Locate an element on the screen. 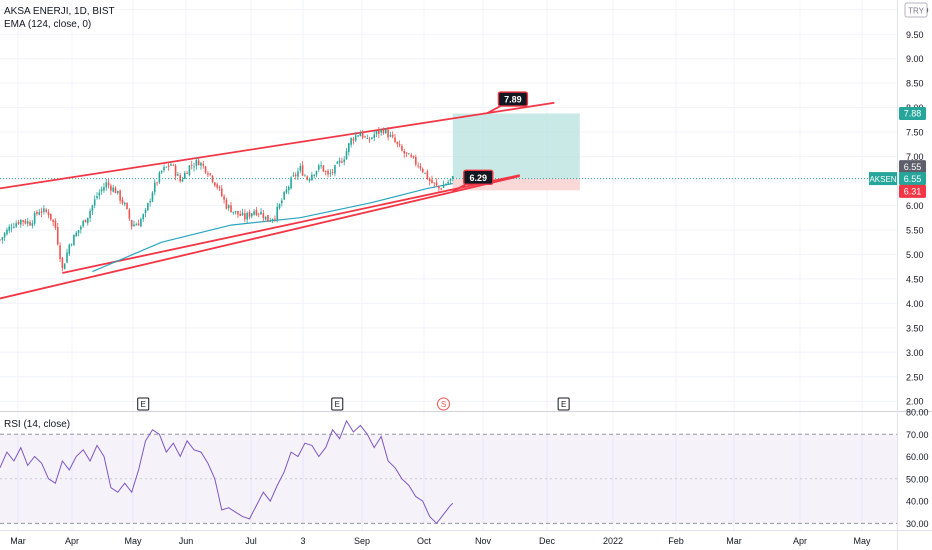 This screenshot has height=550, width=932. trendline-inner-lower is located at coordinates (291, 224).